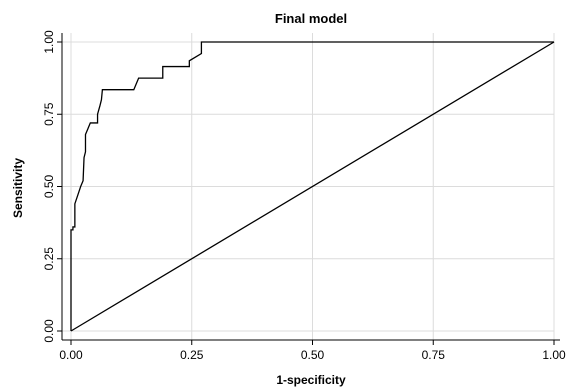 This screenshot has height=389, width=574. Describe the element at coordinates (434, 355) in the screenshot. I see `x-tick-label-3: 0.75` at that location.